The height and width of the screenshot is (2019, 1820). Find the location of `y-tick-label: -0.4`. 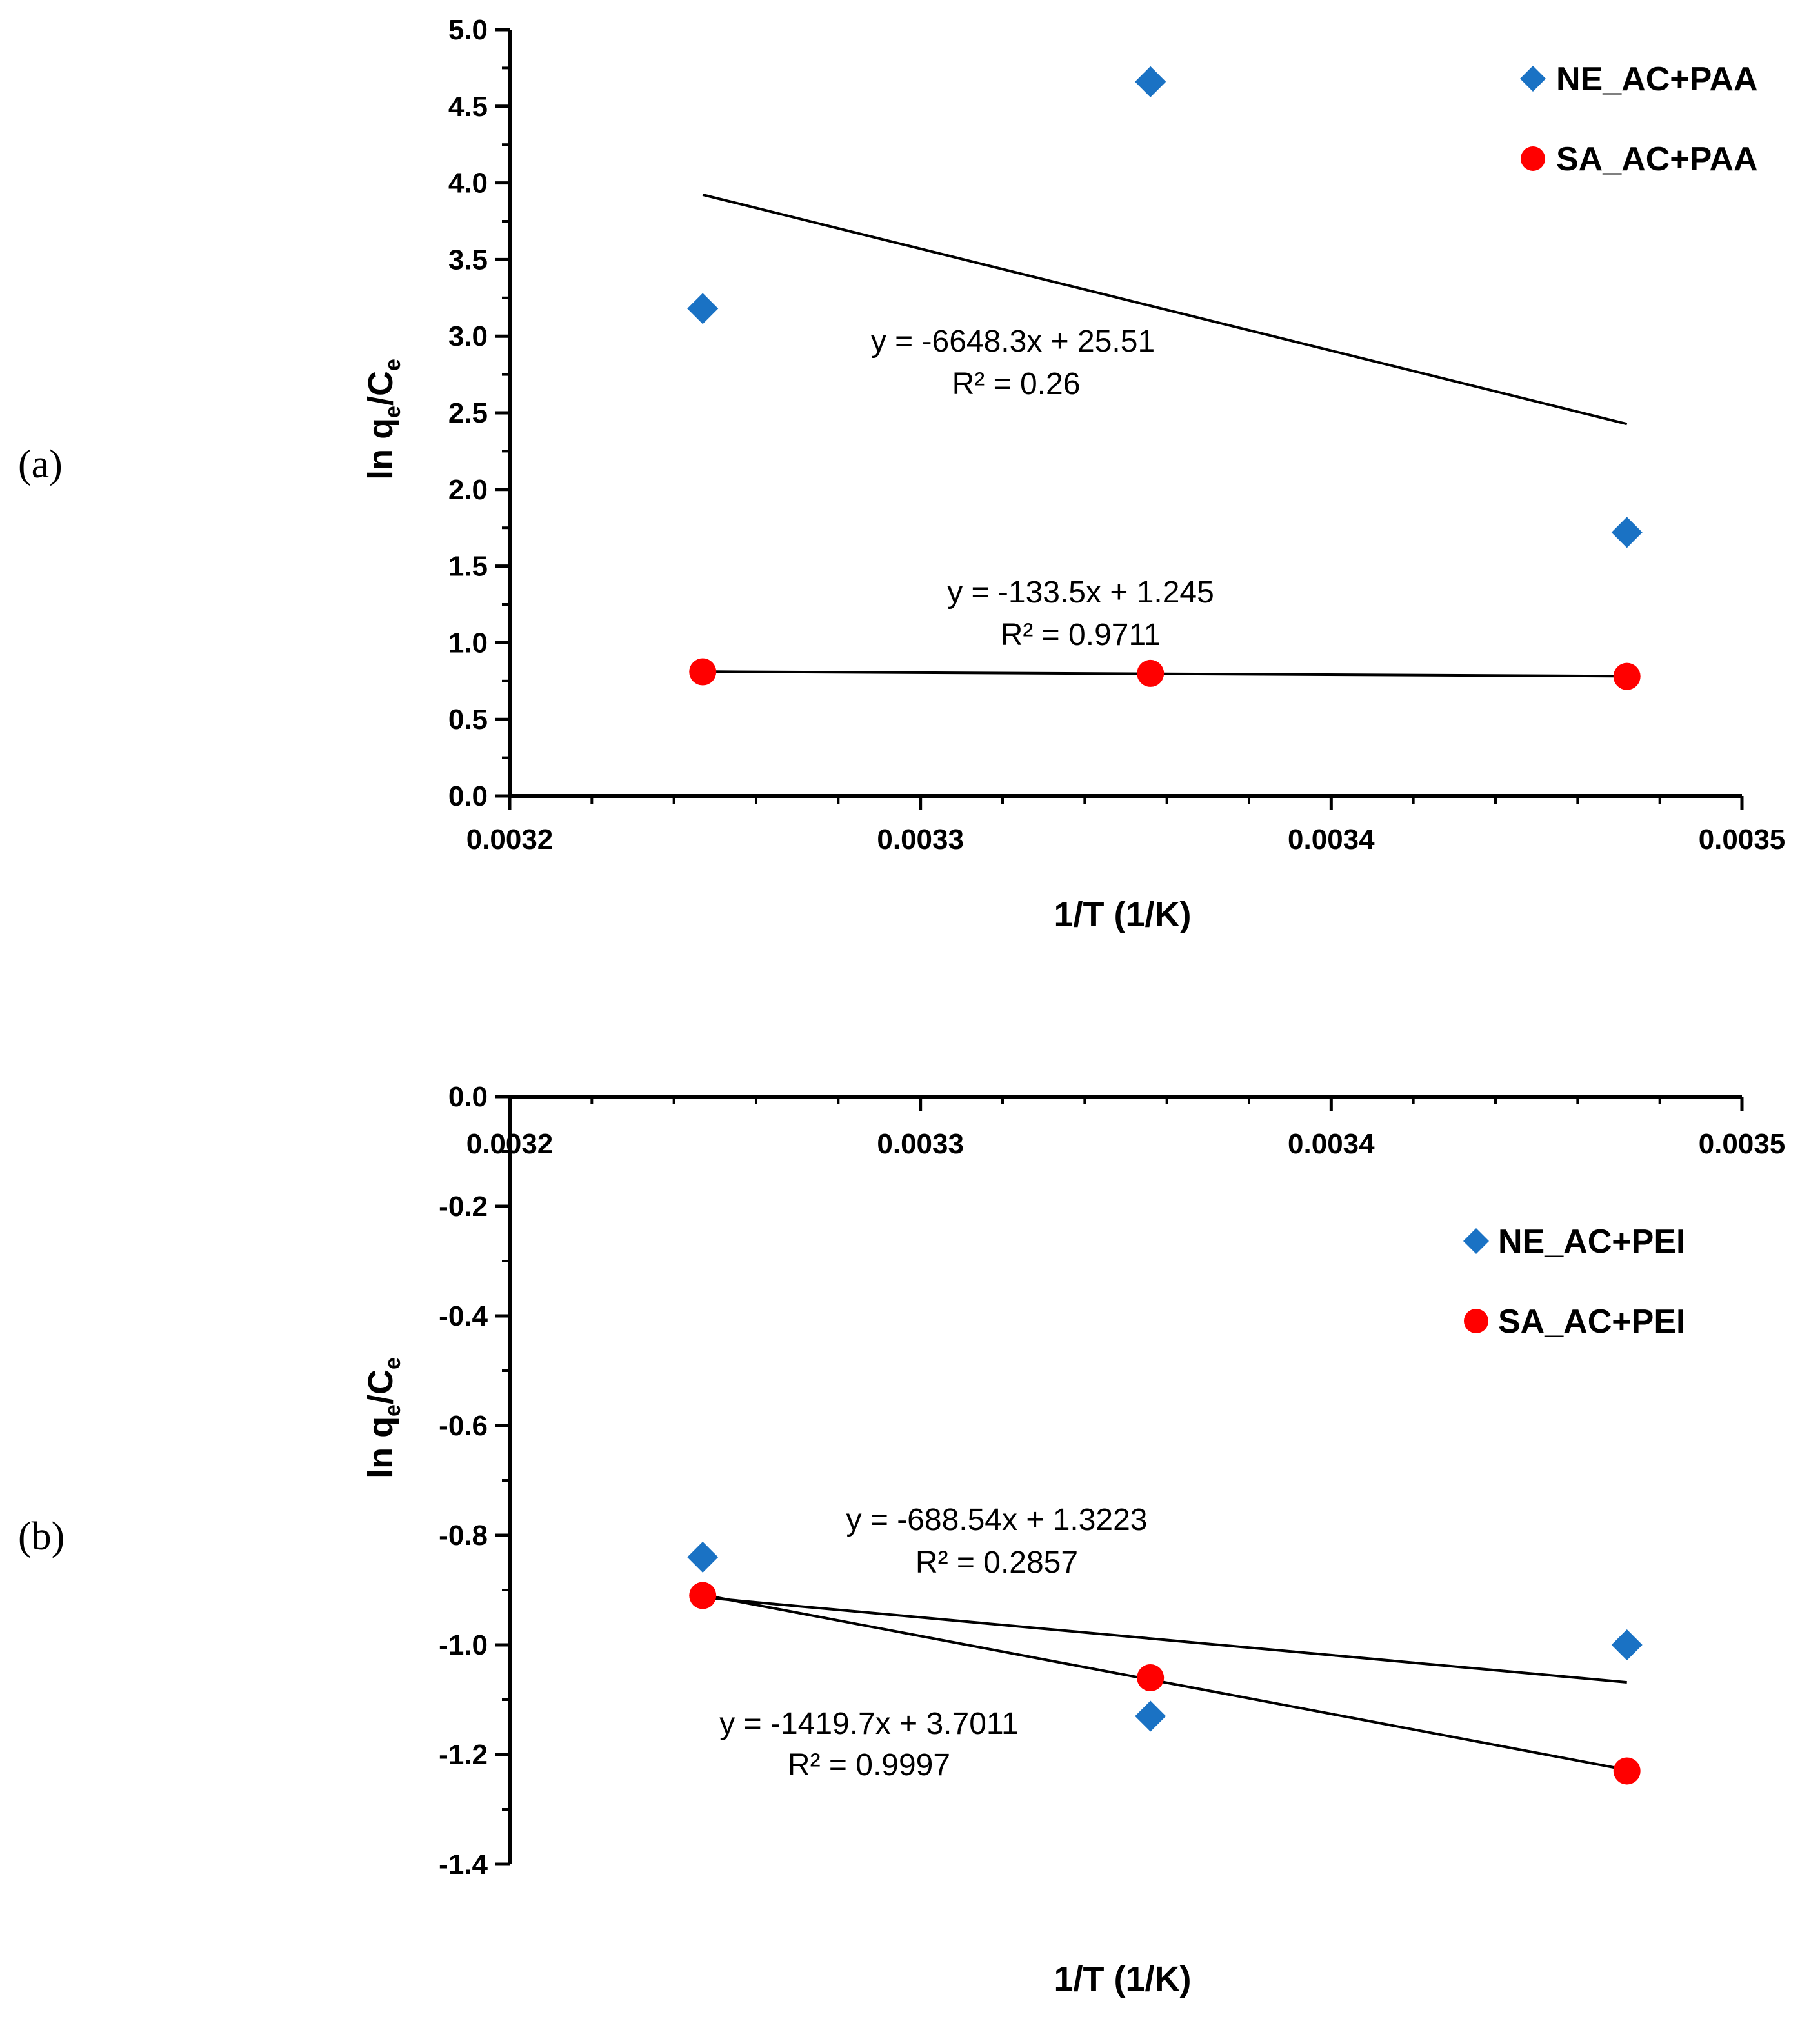

y-tick-label: -0.4 is located at coordinates (464, 1316).